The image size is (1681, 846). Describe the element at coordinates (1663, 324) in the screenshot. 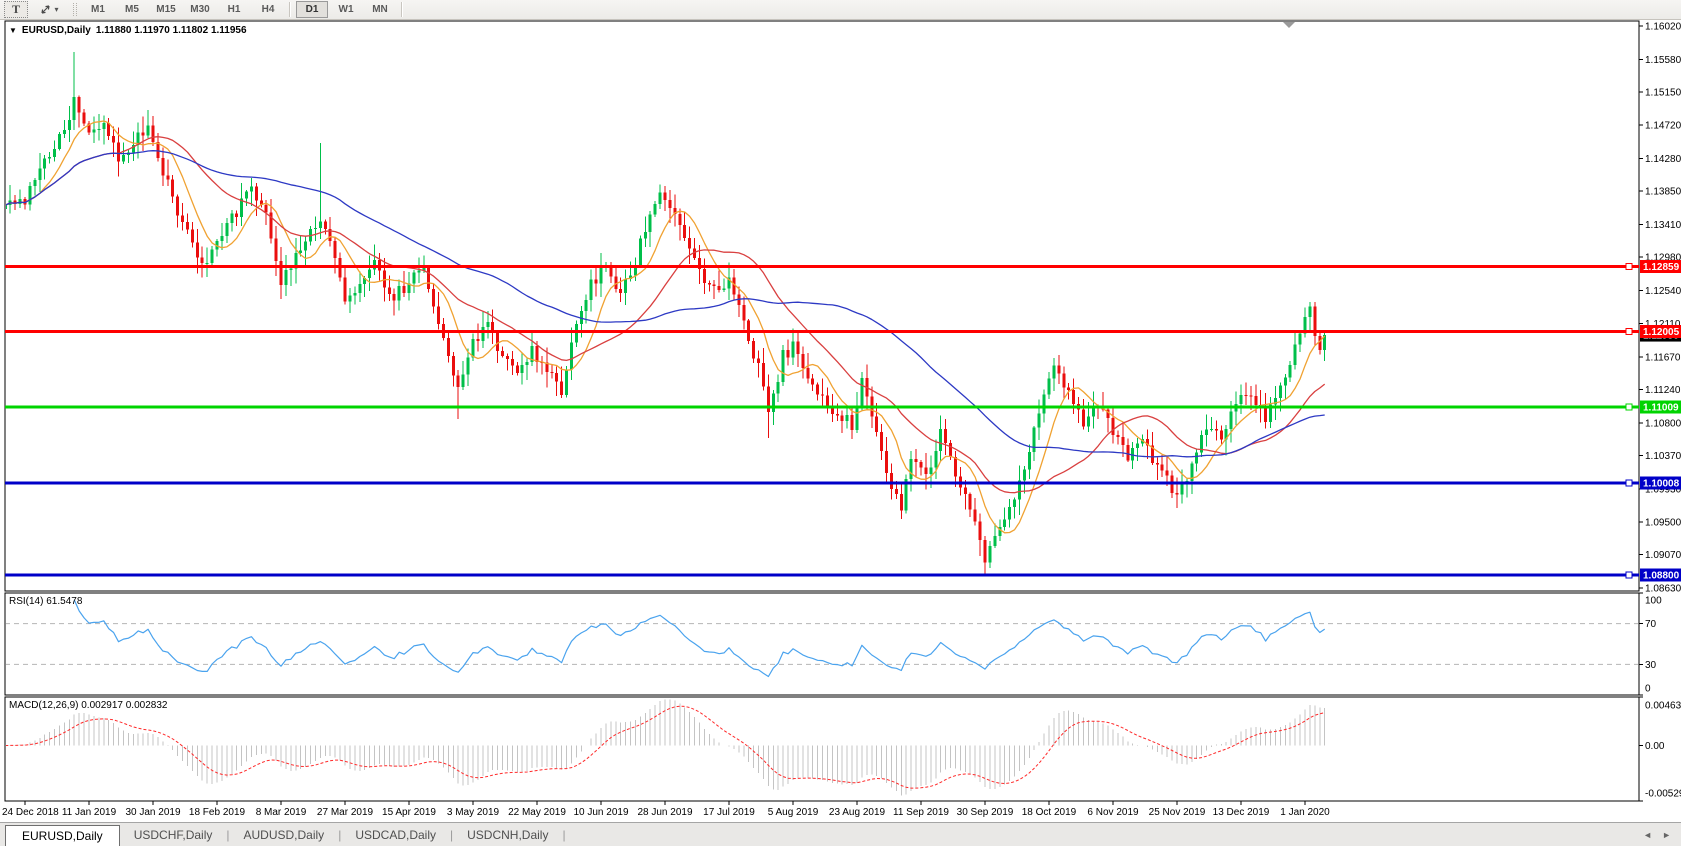

I see `price-tick-label: 1.12110` at that location.